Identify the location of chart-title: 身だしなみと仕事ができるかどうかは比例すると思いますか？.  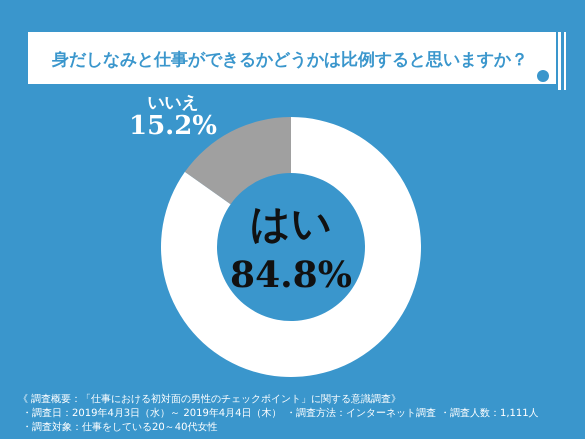
(289, 60).